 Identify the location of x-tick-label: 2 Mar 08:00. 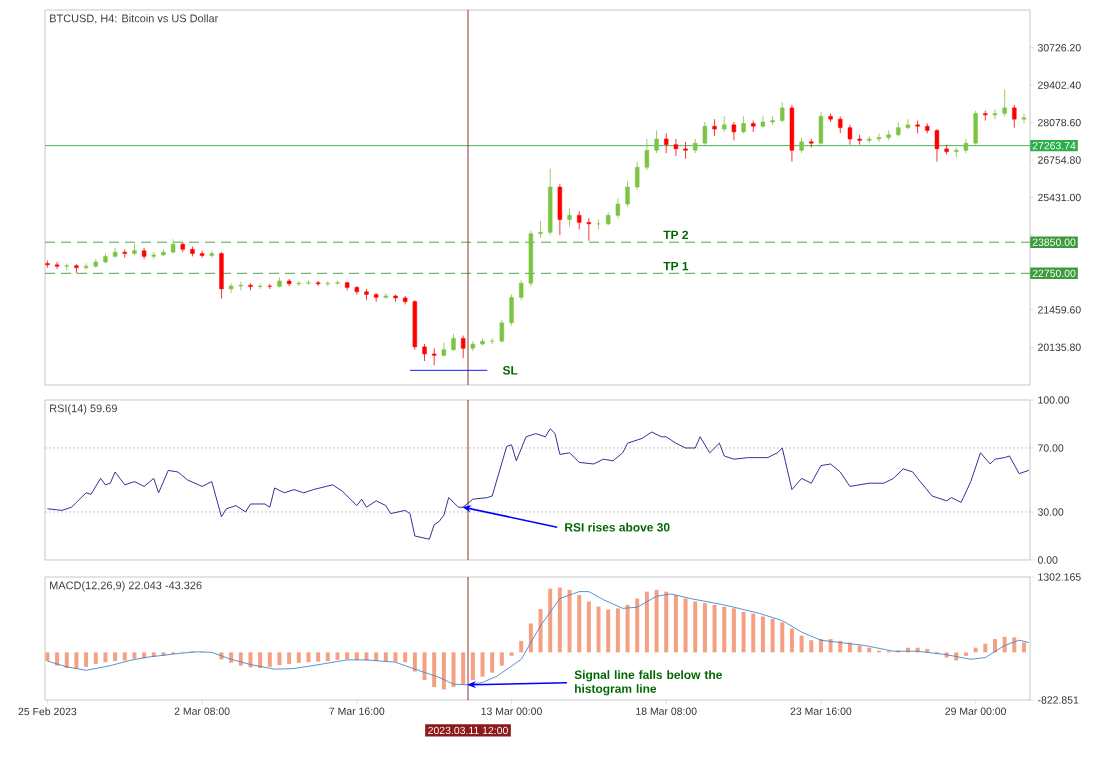
(202, 711).